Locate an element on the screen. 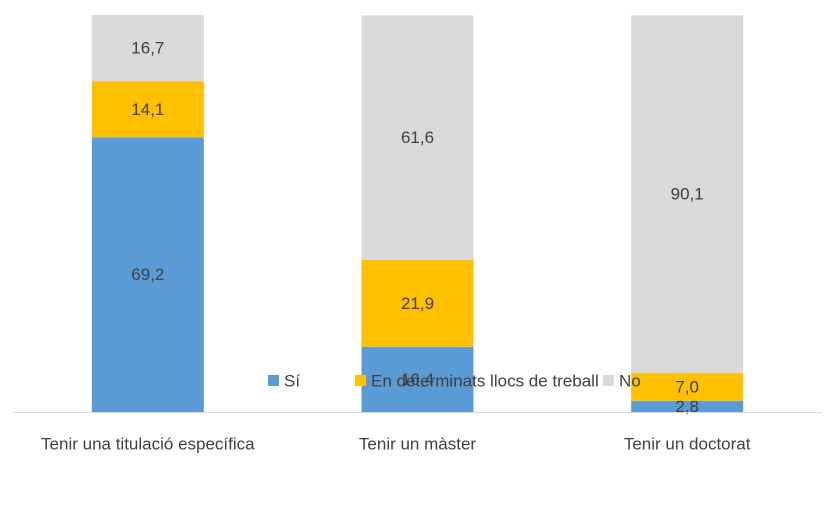  data-label: 16,4 is located at coordinates (417, 379).